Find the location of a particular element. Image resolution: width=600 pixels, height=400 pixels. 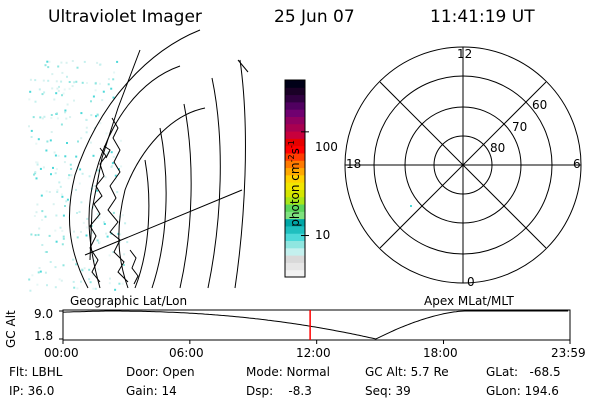

mlt-label-18: 18 is located at coordinates (354, 164).